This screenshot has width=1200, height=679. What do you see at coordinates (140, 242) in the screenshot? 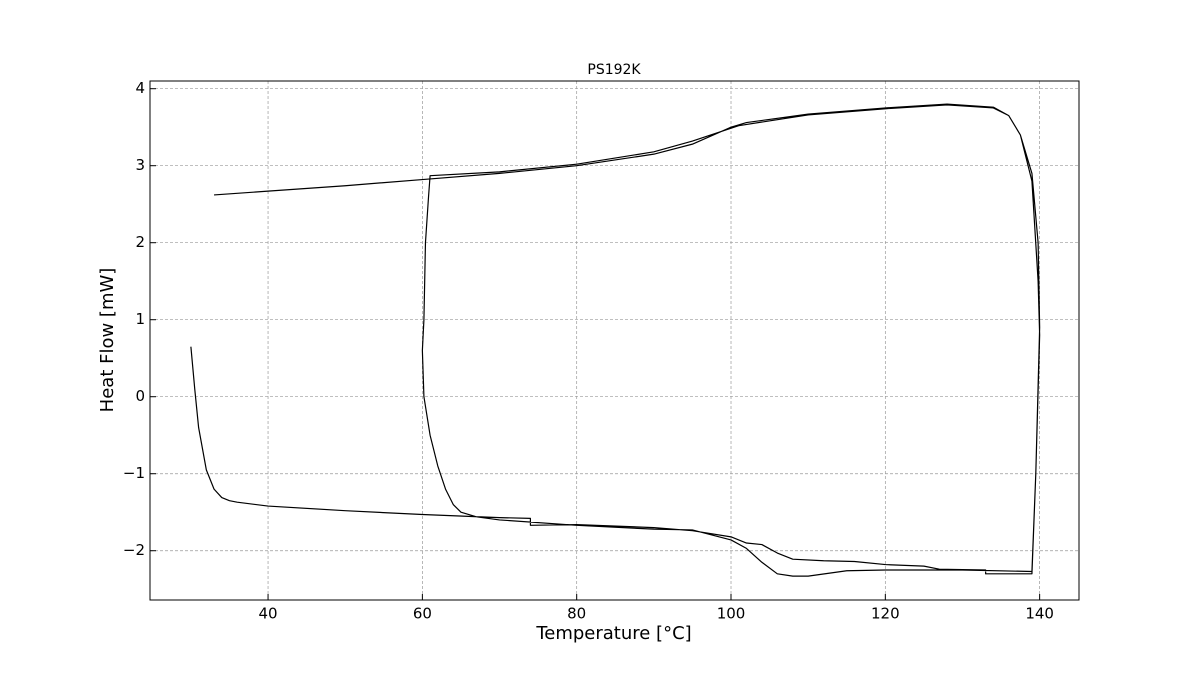
I see `y-tick-label: 2` at bounding box center [140, 242].